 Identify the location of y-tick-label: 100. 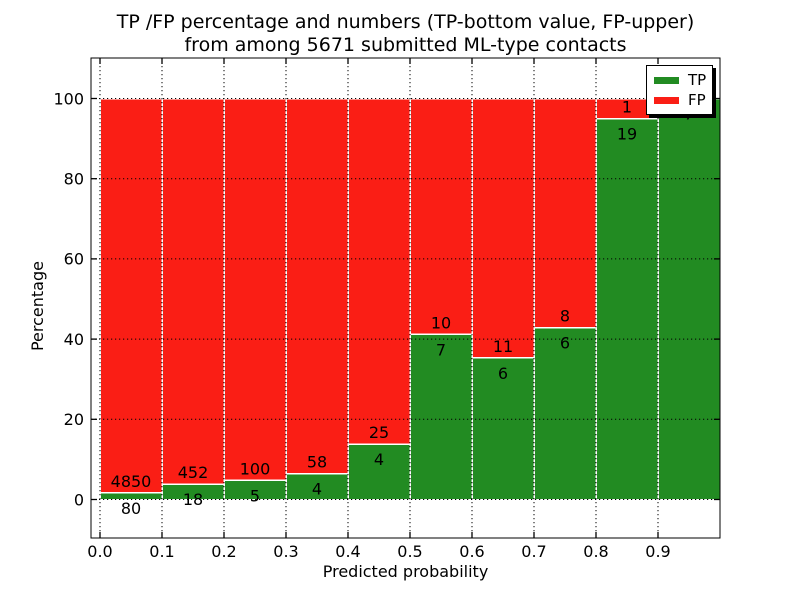
(68, 98).